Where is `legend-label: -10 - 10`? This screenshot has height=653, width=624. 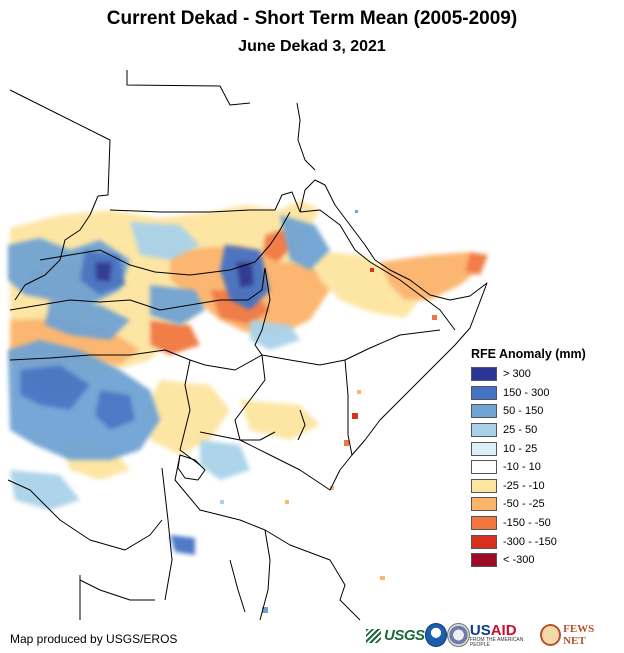 legend-label: -10 - 10 is located at coordinates (522, 467).